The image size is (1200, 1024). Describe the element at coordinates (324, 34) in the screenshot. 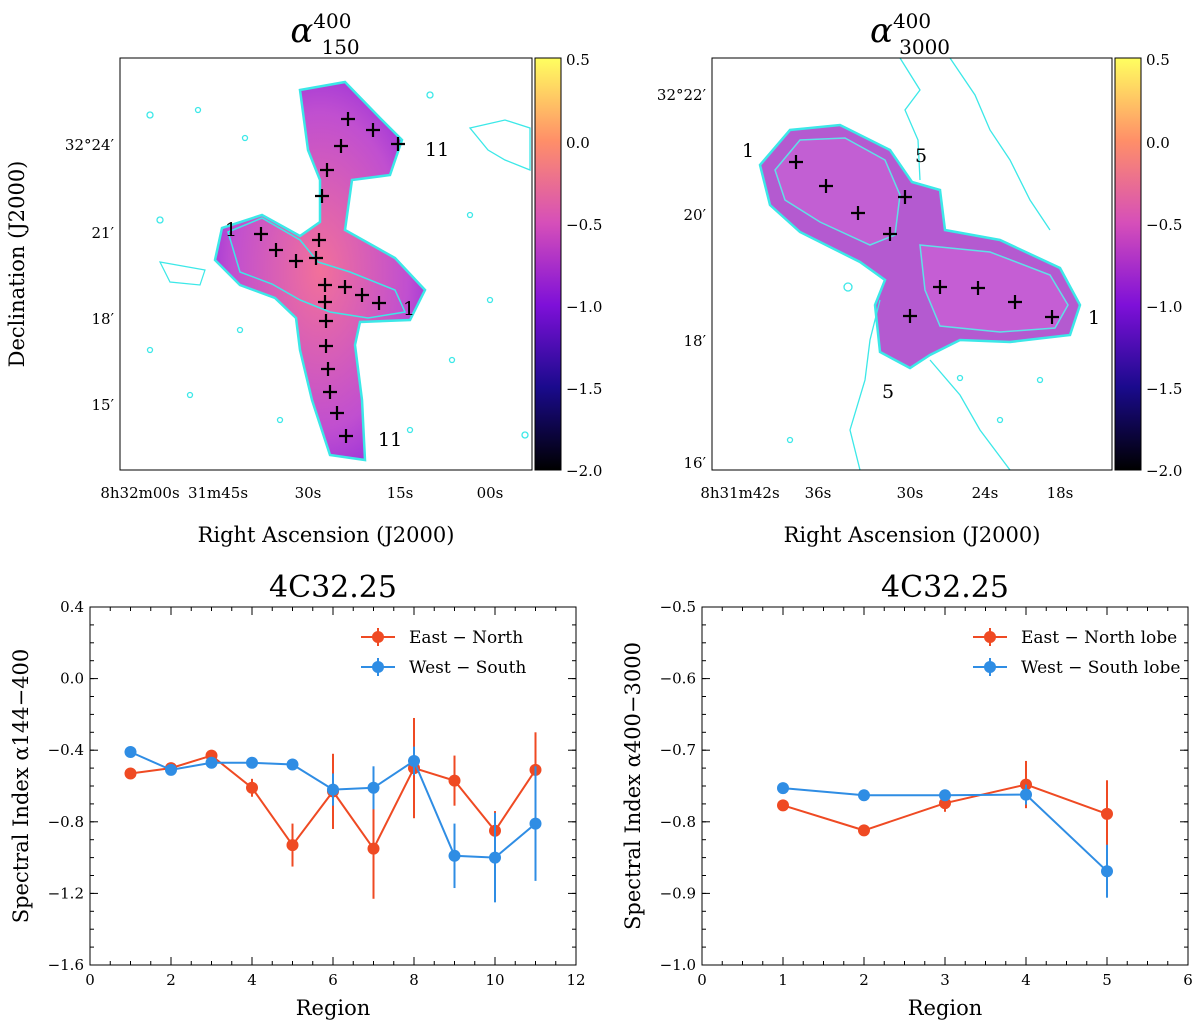

I see `map-title-alpha150: α400 150` at that location.